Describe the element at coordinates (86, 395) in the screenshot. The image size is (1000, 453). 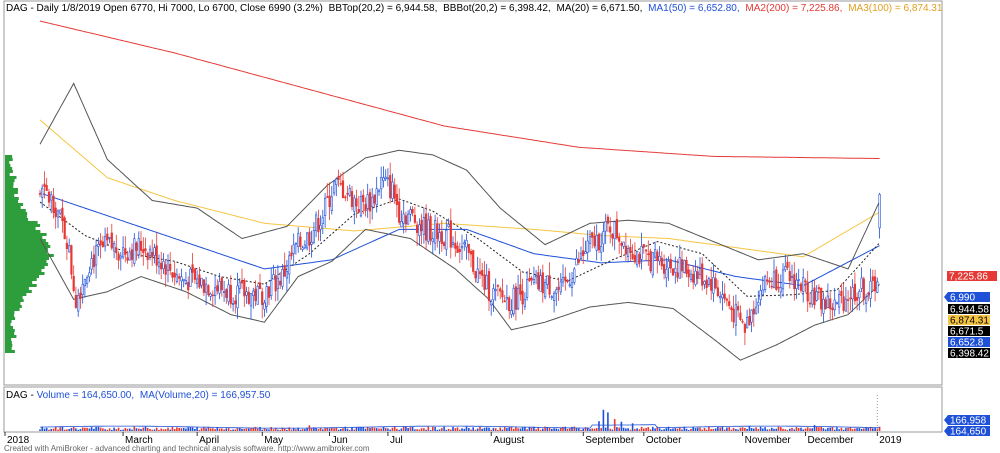
I see `volume-value: Volume = 164,650.00,` at that location.